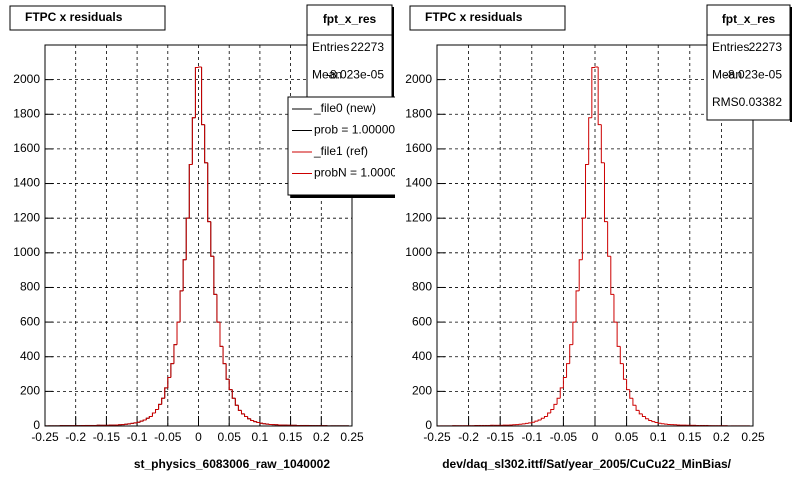 This screenshot has width=800, height=480. What do you see at coordinates (340, 151) in the screenshot?
I see `legend-label: _file1 (ref)` at bounding box center [340, 151].